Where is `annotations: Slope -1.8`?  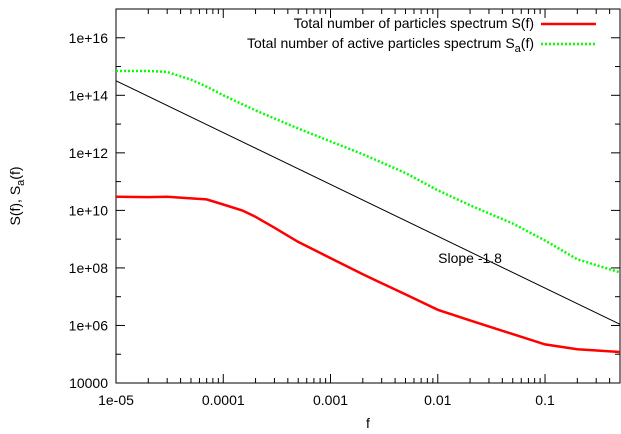 annotations: Slope -1.8 is located at coordinates (470, 258).